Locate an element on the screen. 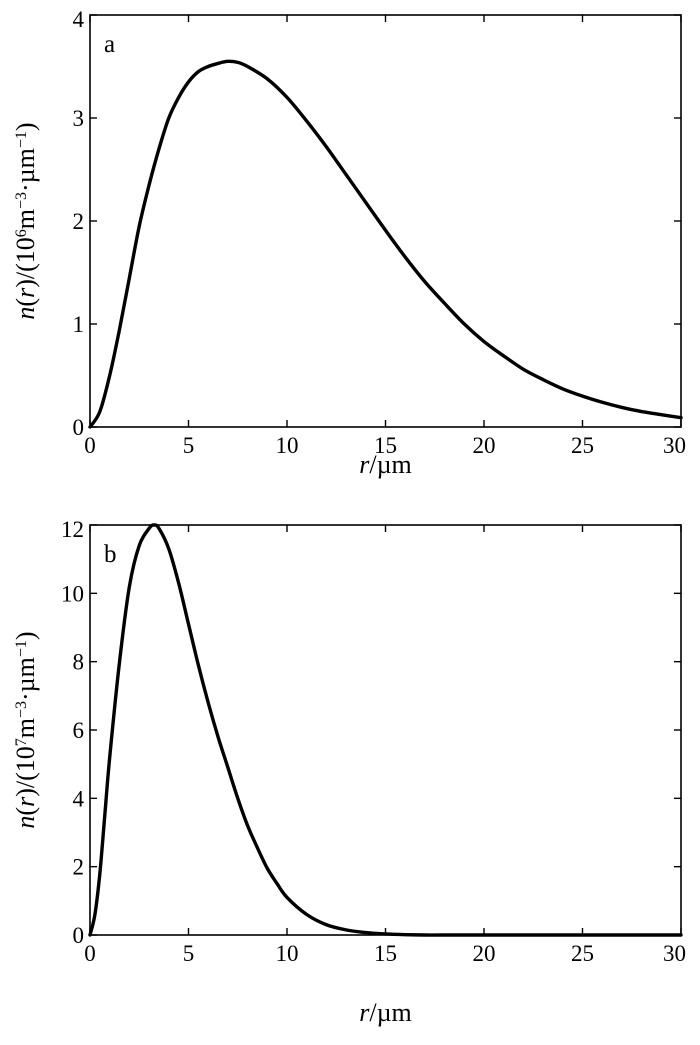  y-tick-label: 1 is located at coordinates (79, 324).